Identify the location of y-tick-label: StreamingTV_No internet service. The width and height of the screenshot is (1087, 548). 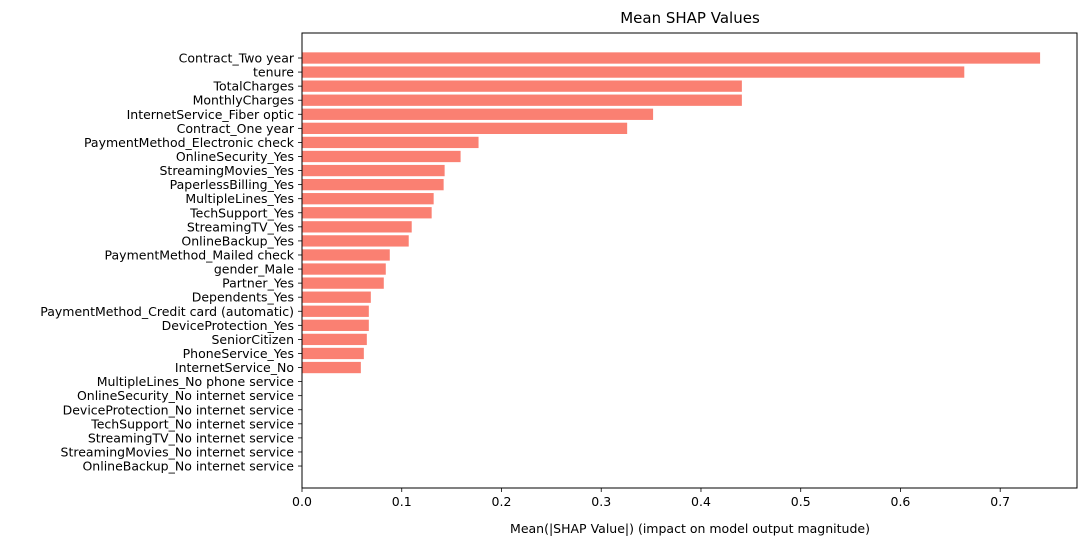
(191, 437).